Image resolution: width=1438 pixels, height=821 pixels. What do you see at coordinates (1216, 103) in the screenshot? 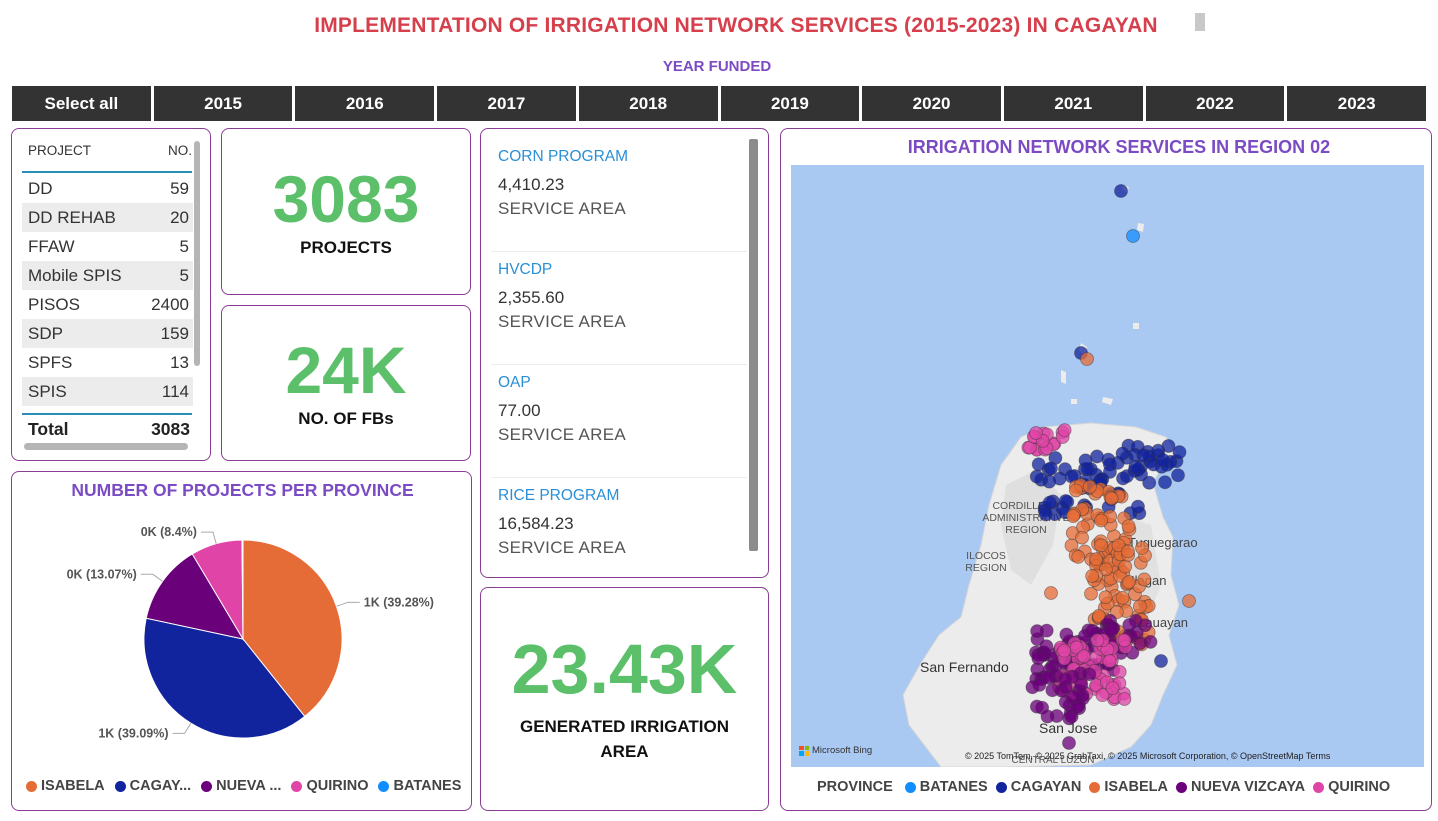
I see `slicer-year-2022: 2022` at bounding box center [1216, 103].